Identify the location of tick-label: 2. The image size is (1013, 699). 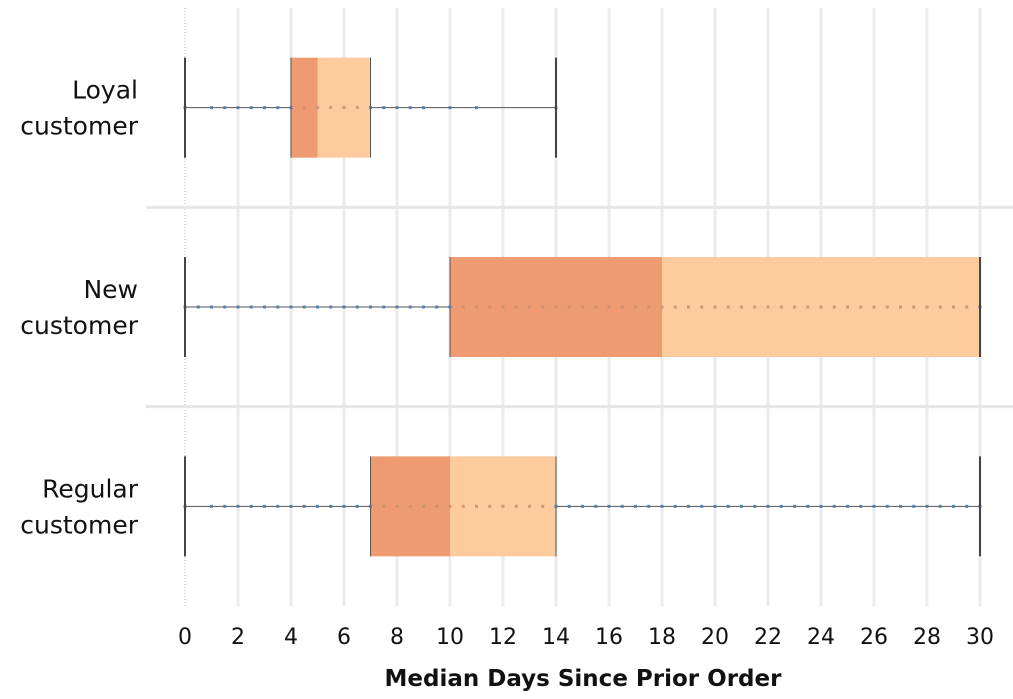
(238, 637).